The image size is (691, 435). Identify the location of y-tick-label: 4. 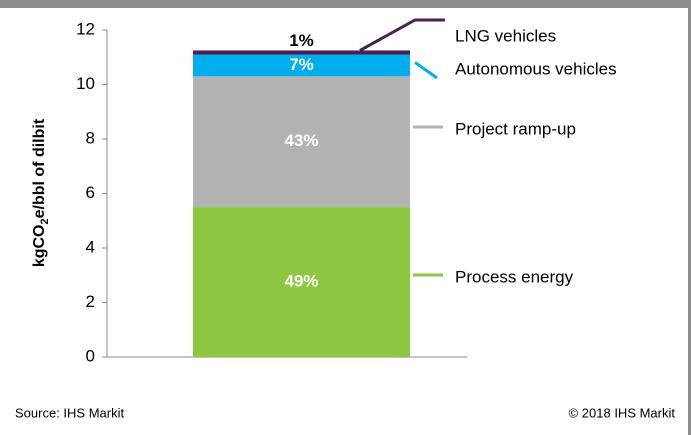
(90, 246).